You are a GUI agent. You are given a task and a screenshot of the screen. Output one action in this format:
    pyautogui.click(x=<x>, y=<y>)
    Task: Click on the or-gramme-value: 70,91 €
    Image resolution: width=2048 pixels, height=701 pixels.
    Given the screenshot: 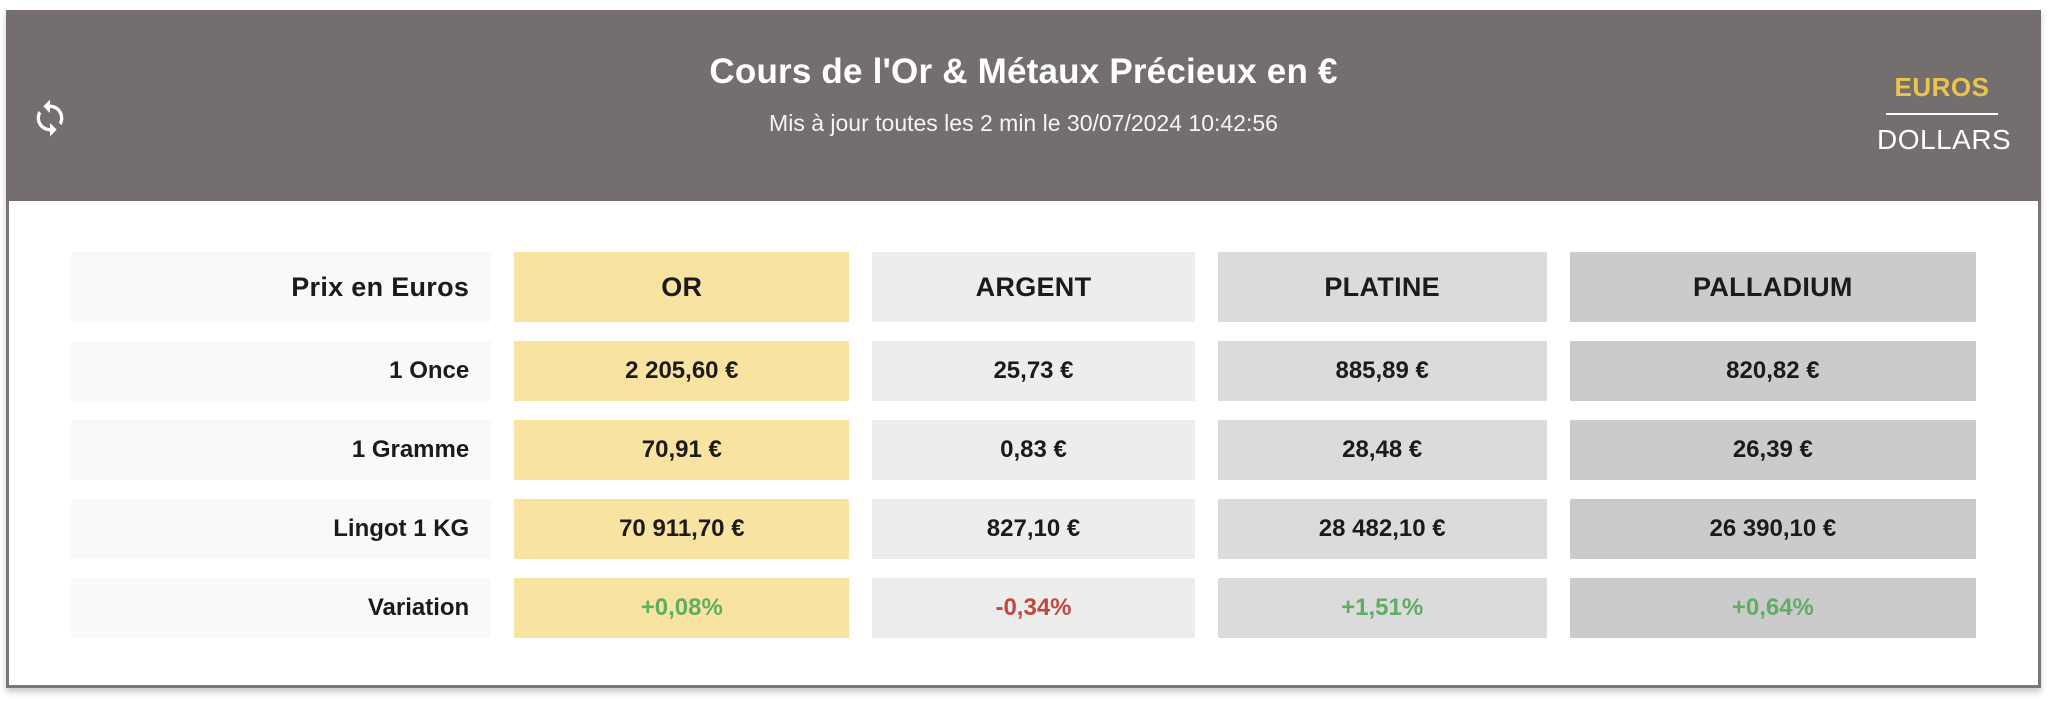 What is the action you would take?
    pyautogui.click(x=682, y=450)
    